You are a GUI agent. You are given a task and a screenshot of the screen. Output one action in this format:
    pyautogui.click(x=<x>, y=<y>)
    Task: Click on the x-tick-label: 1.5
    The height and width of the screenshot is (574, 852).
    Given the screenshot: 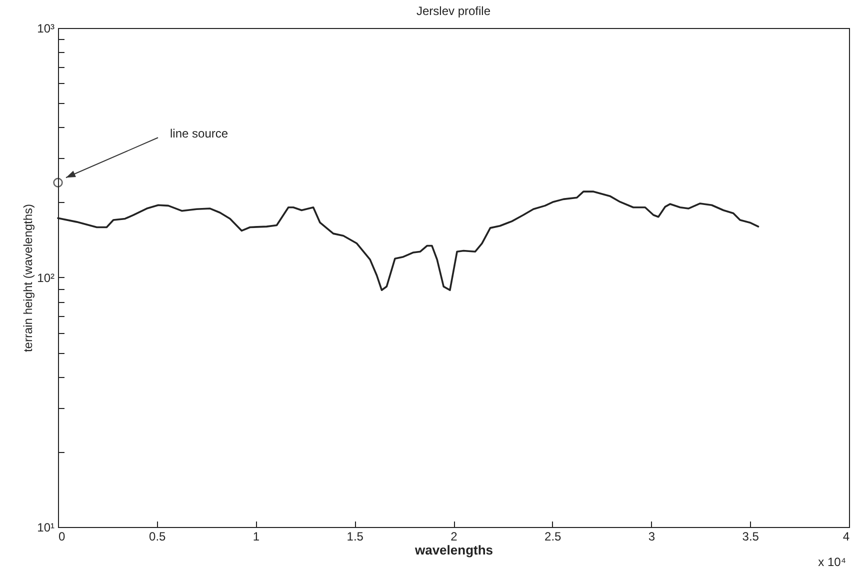 What is the action you would take?
    pyautogui.click(x=355, y=537)
    